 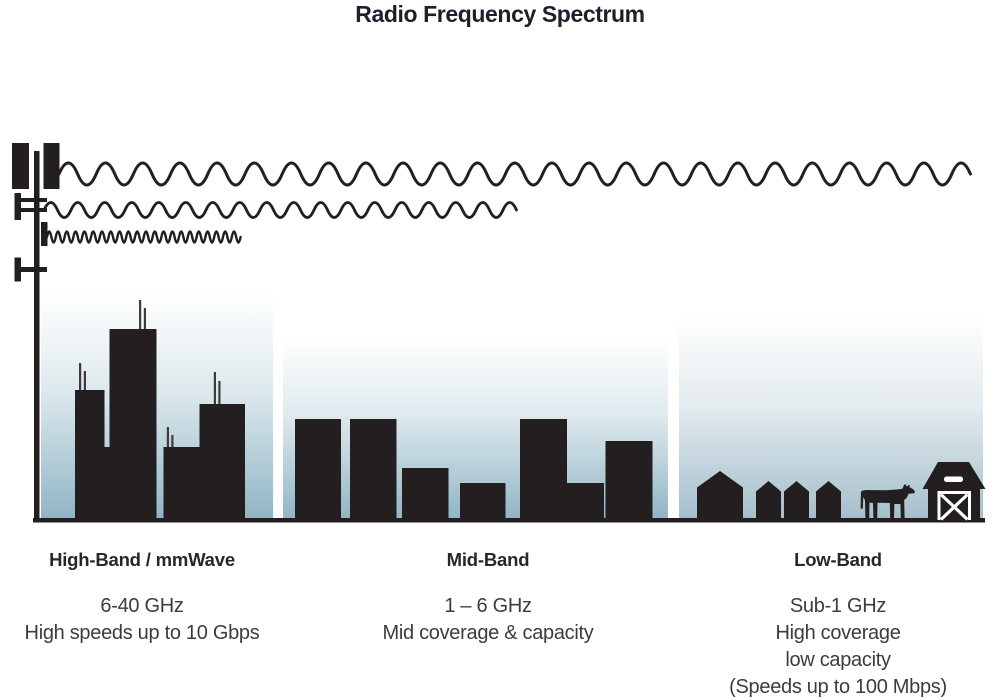 I want to click on mid-frequency-wave, so click(x=280, y=210).